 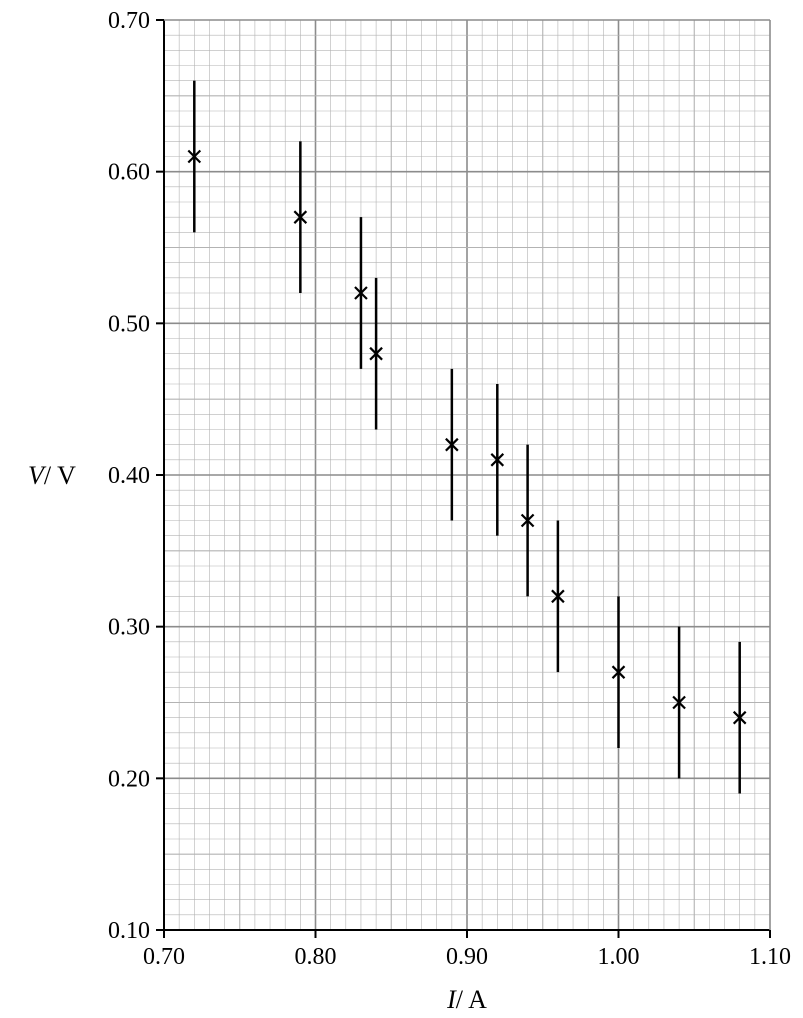 What do you see at coordinates (451, 999) in the screenshot?
I see `x-axis-symbol: I` at bounding box center [451, 999].